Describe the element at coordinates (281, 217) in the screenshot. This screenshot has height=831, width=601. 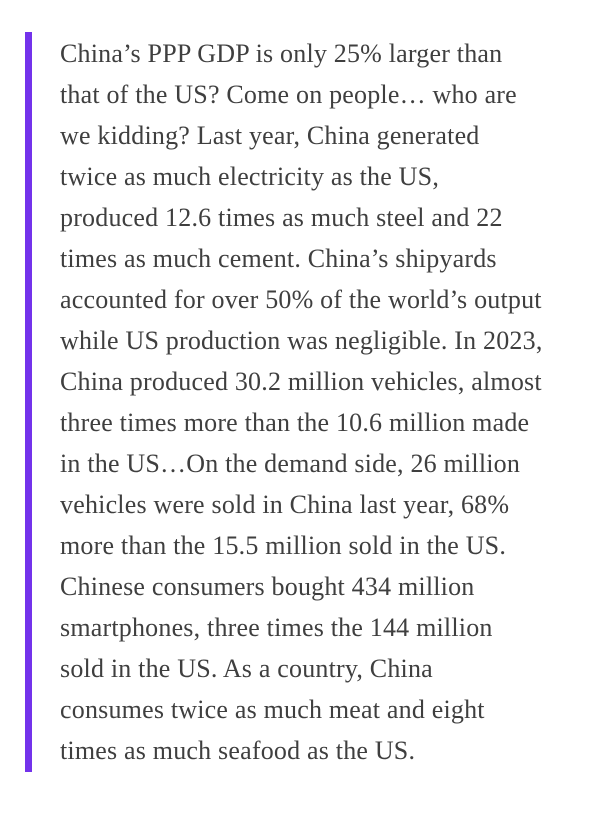
I see `quote-line: produced 12.6 times as much steel and 22` at that location.